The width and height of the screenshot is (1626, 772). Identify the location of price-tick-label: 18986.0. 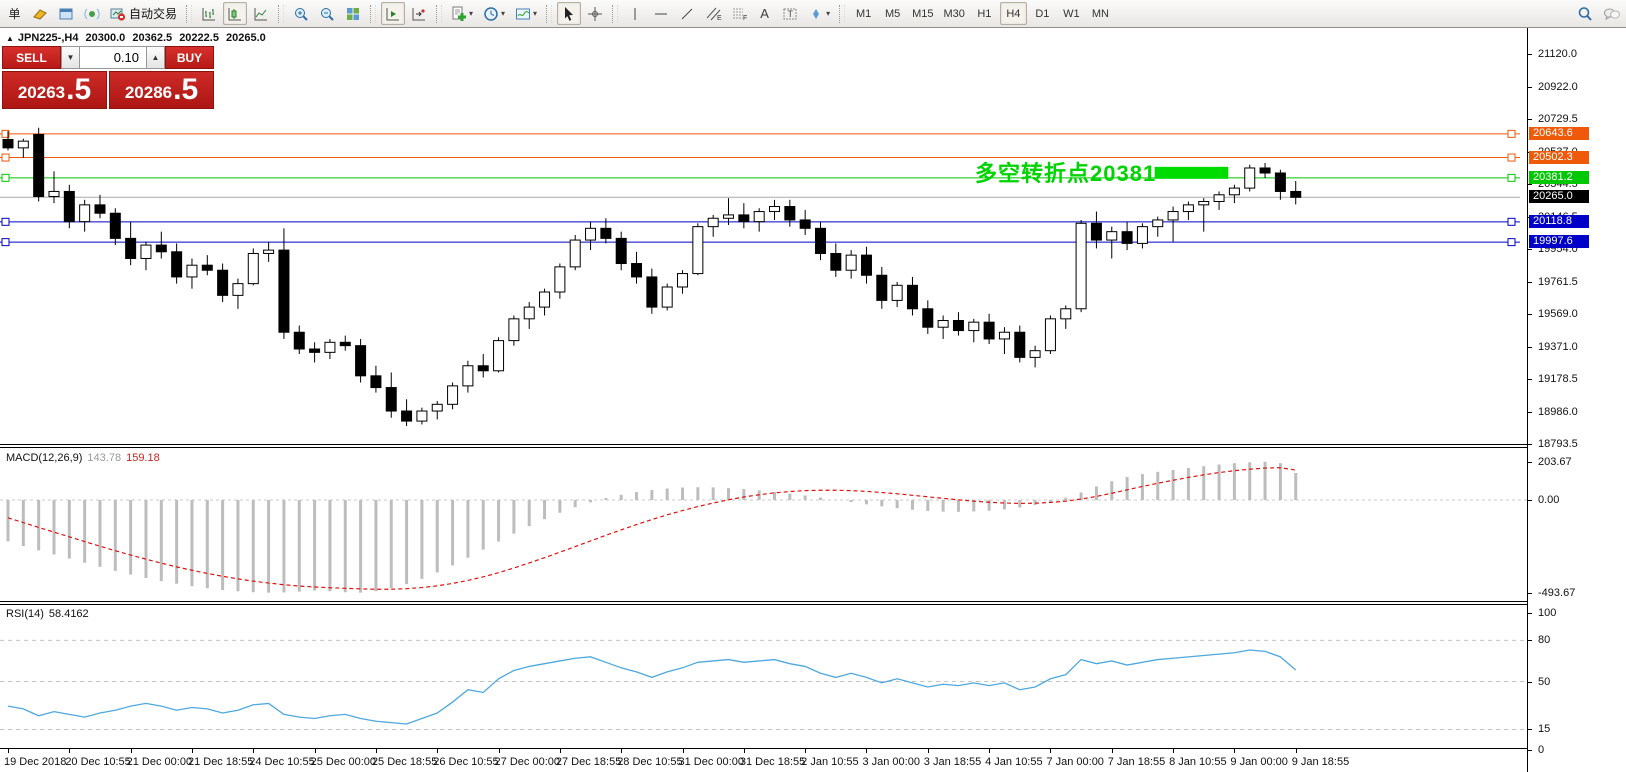
(1558, 411).